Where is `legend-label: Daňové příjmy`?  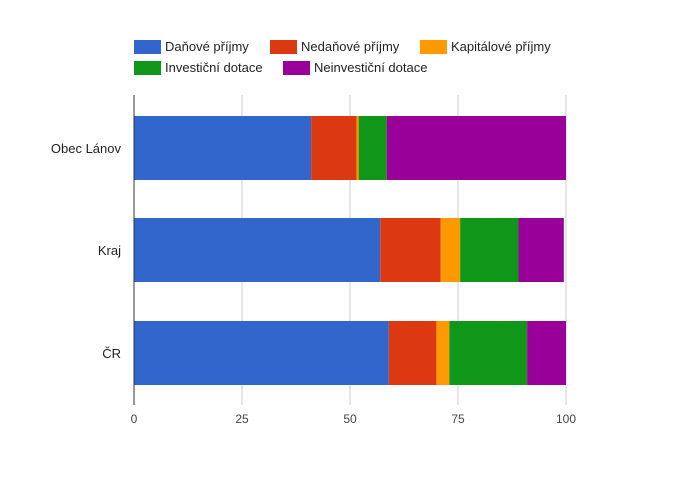 legend-label: Daňové příjmy is located at coordinates (207, 46).